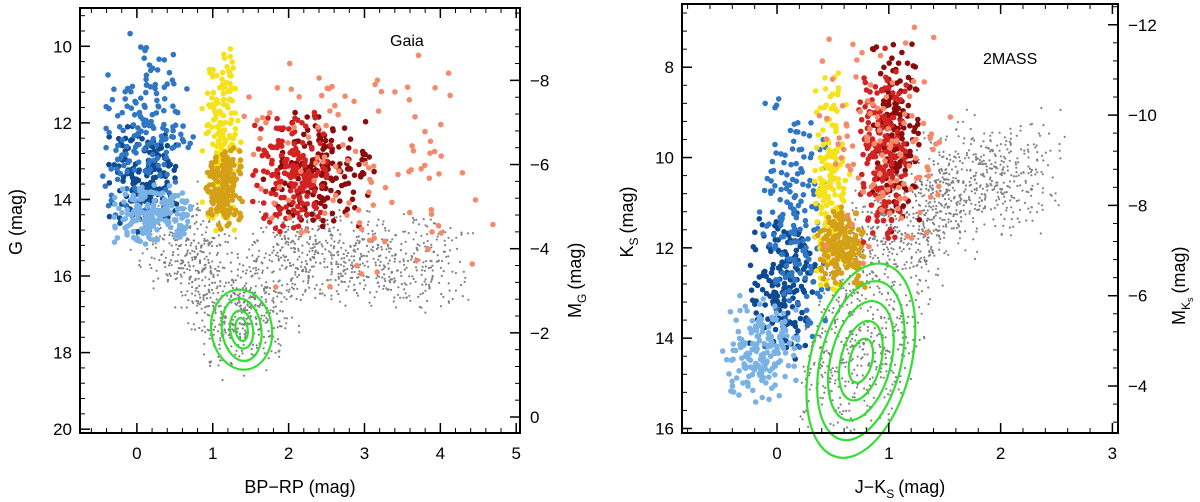 The height and width of the screenshot is (502, 1200). Describe the element at coordinates (299, 487) in the screenshot. I see `gaia-x-axis-label: BP−RP (mag)` at that location.